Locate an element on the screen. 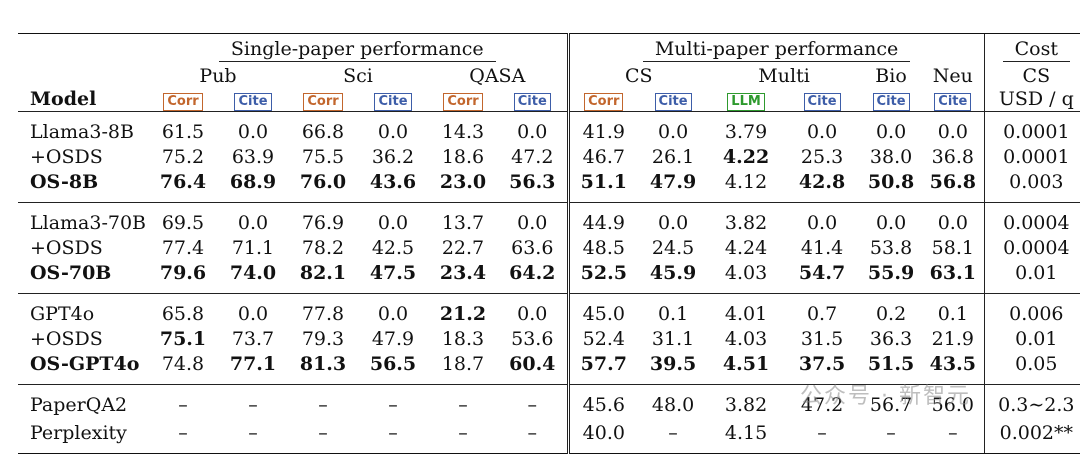  value-cell: 0.01 is located at coordinates (1031, 339).